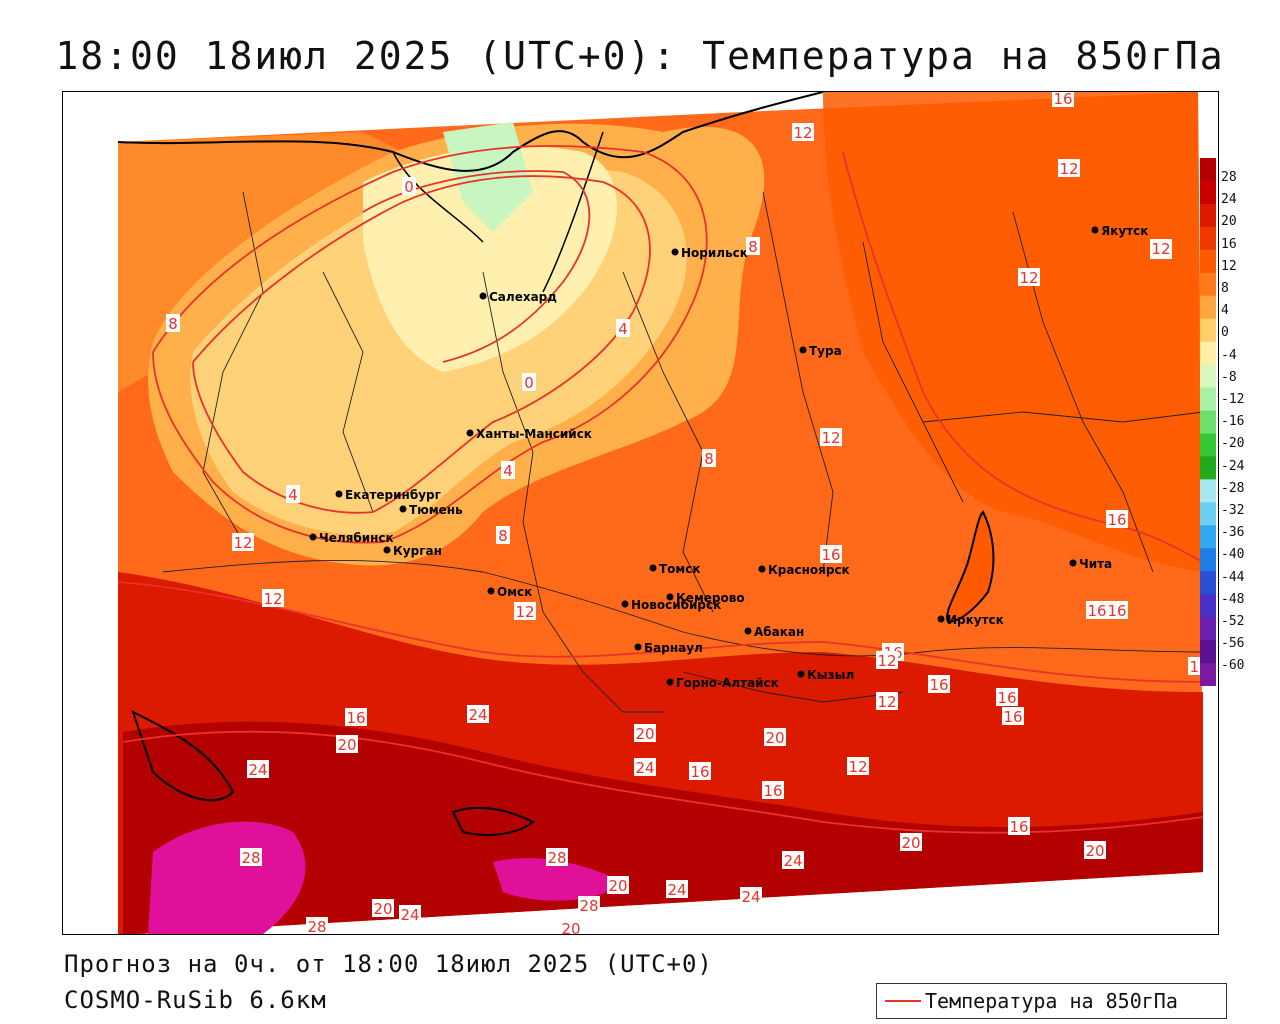 This screenshot has height=1024, width=1280. I want to click on colorbar-tick-label: -32, so click(1233, 510).